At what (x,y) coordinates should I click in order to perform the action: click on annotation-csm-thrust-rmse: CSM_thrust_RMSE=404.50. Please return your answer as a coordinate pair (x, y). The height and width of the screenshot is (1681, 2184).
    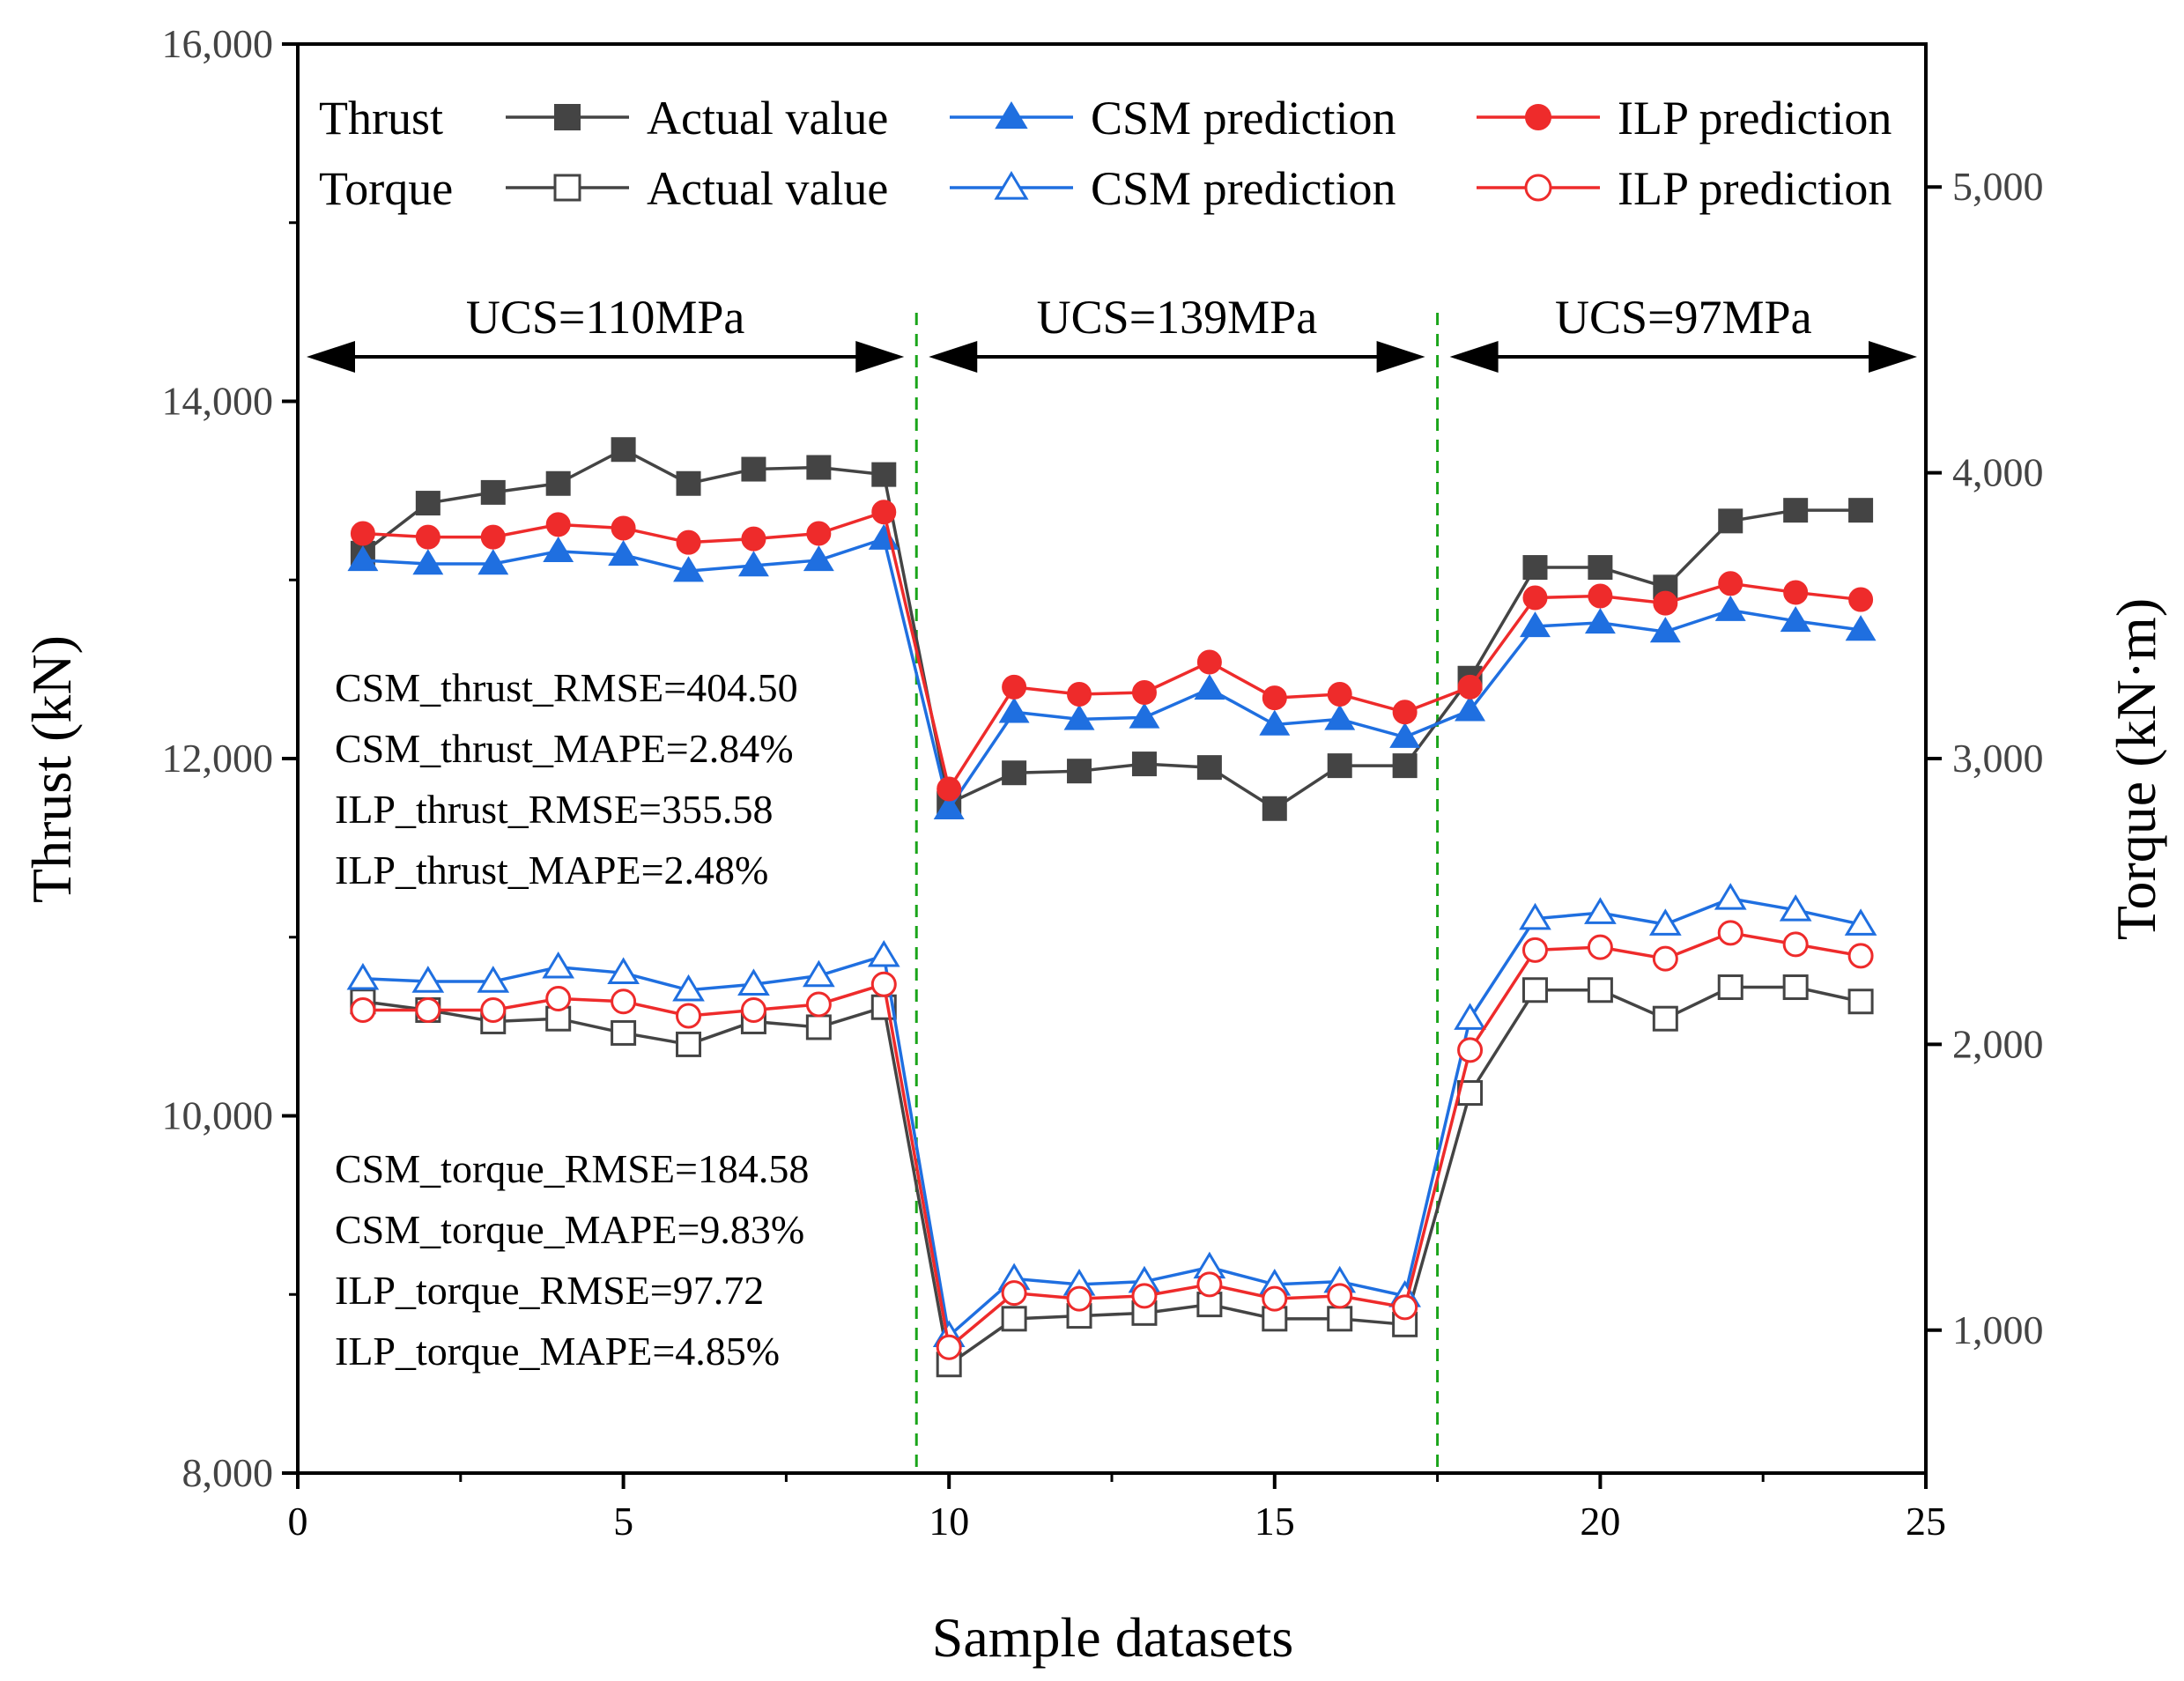
    Looking at the image, I should click on (566, 687).